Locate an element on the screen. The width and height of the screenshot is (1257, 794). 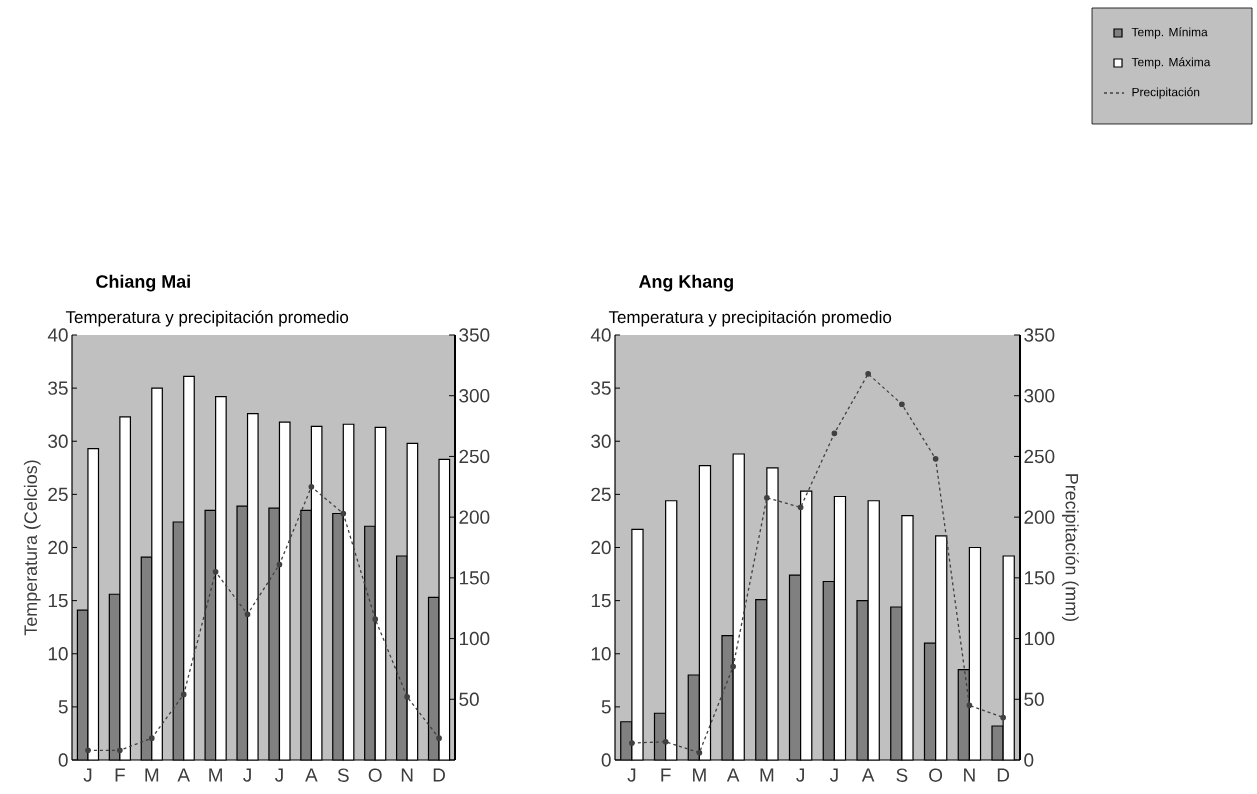
chart-title: Chiang Mai is located at coordinates (143, 283).